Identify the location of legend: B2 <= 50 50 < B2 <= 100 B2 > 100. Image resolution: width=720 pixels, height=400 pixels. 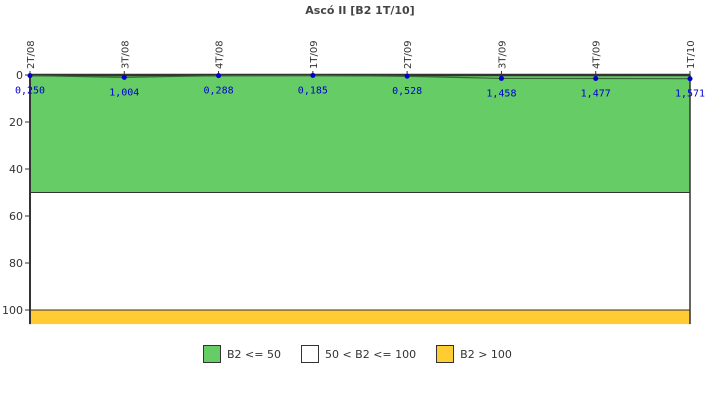
(367, 354).